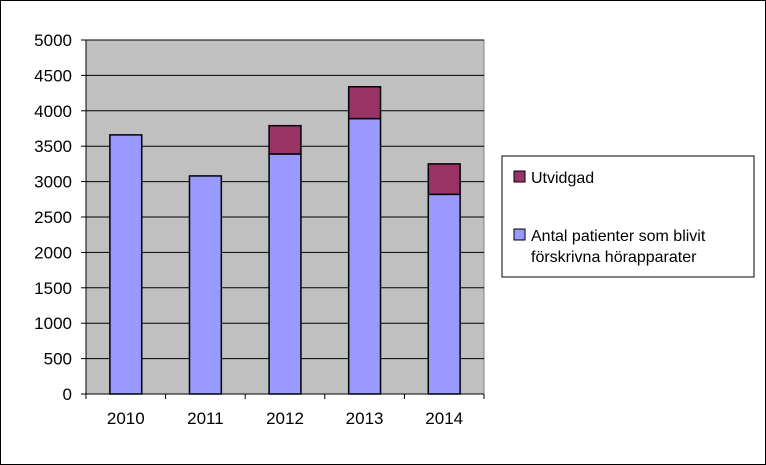 Image resolution: width=766 pixels, height=465 pixels. Describe the element at coordinates (53, 111) in the screenshot. I see `y-tick-label: 4000` at that location.